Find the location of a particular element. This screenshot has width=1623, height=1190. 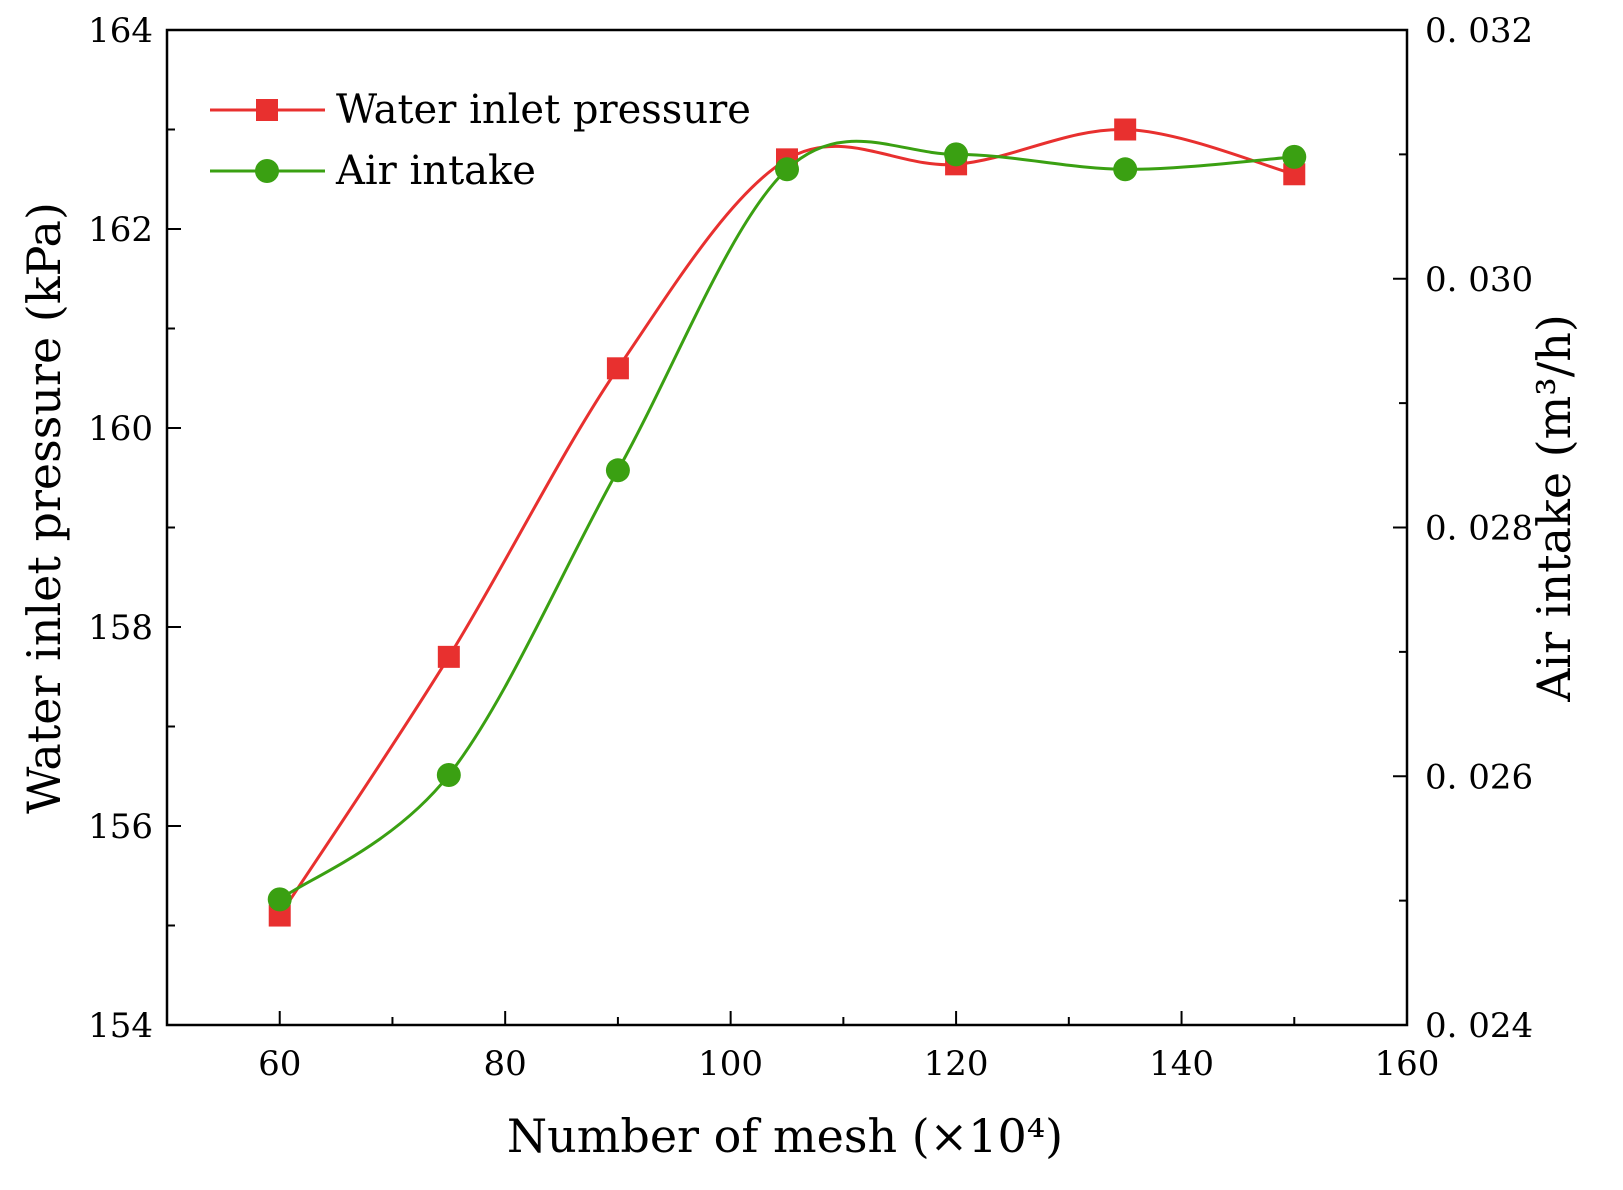

x-tick-label: 60 is located at coordinates (279, 1064).